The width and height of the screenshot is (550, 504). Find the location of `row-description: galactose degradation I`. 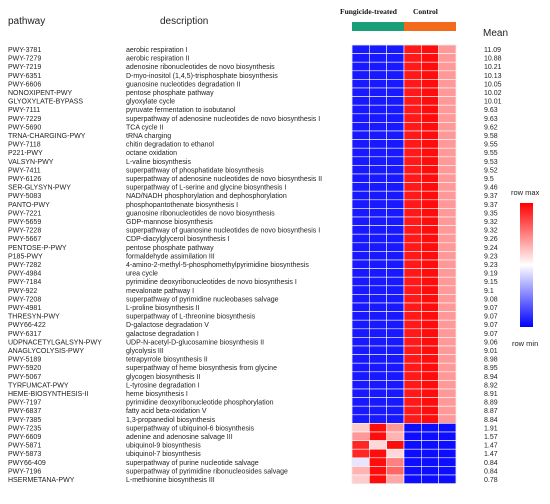

row-description: galactose degradation I is located at coordinates (162, 334).